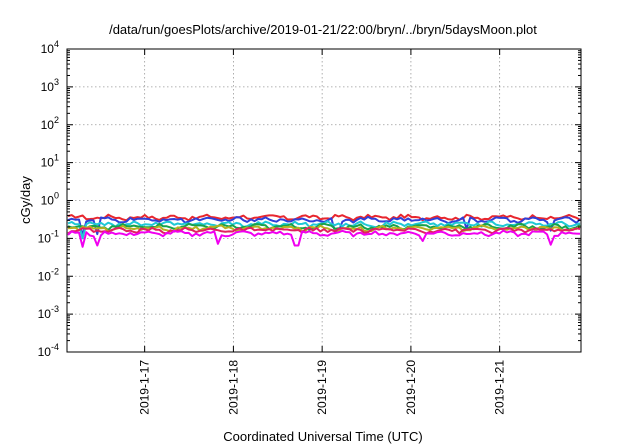 Image resolution: width=640 pixels, height=448 pixels. Describe the element at coordinates (50, 199) in the screenshot. I see `y-tick-label: 10⁰` at that location.